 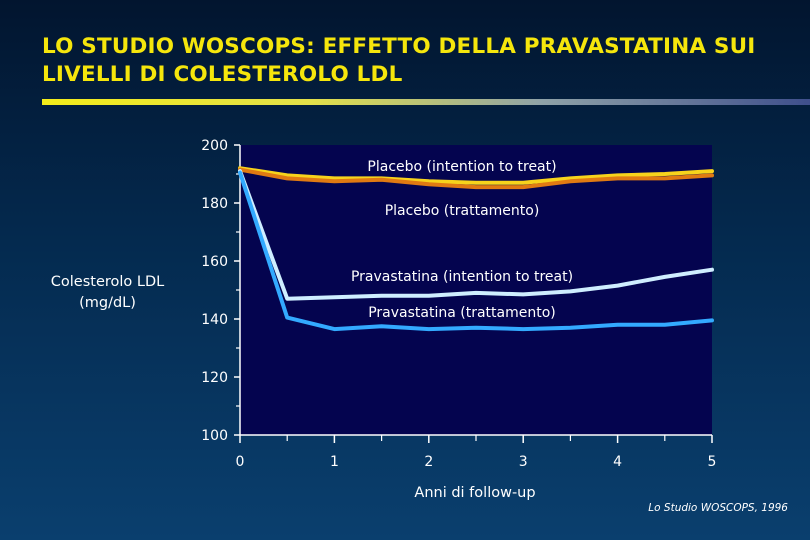 I want to click on x-tick-label: 4, so click(x=617, y=462).